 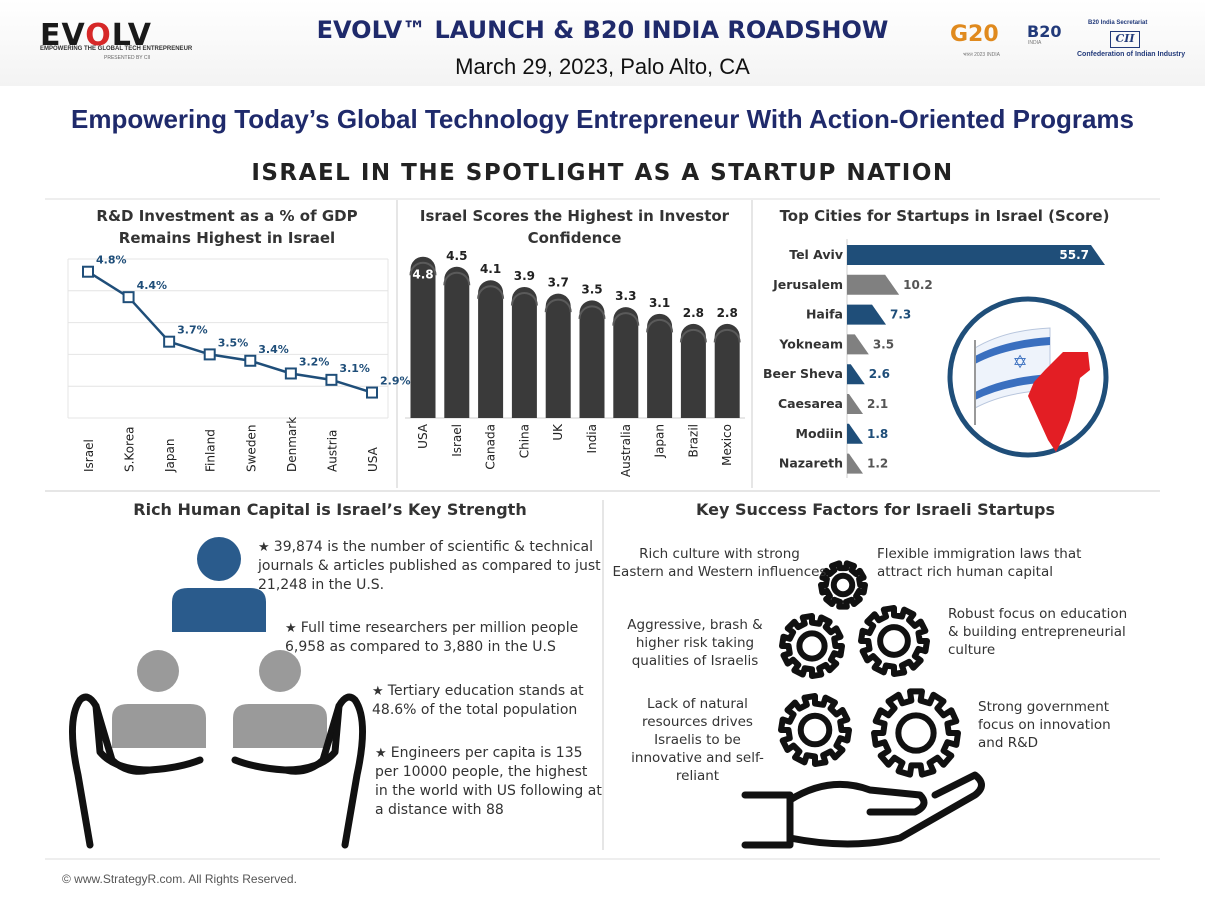 I want to click on x-tick-label: Brazil, so click(x=693, y=441).